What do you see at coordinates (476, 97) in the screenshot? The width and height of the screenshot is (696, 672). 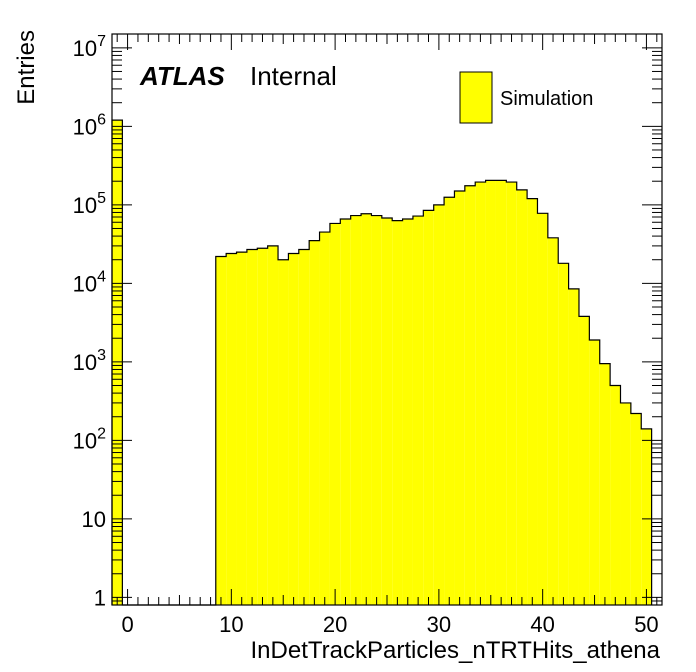 I see `legend-swatch` at bounding box center [476, 97].